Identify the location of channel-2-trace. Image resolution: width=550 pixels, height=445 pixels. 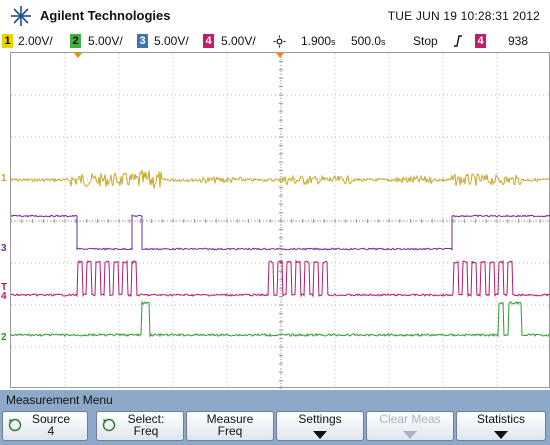
(280, 319).